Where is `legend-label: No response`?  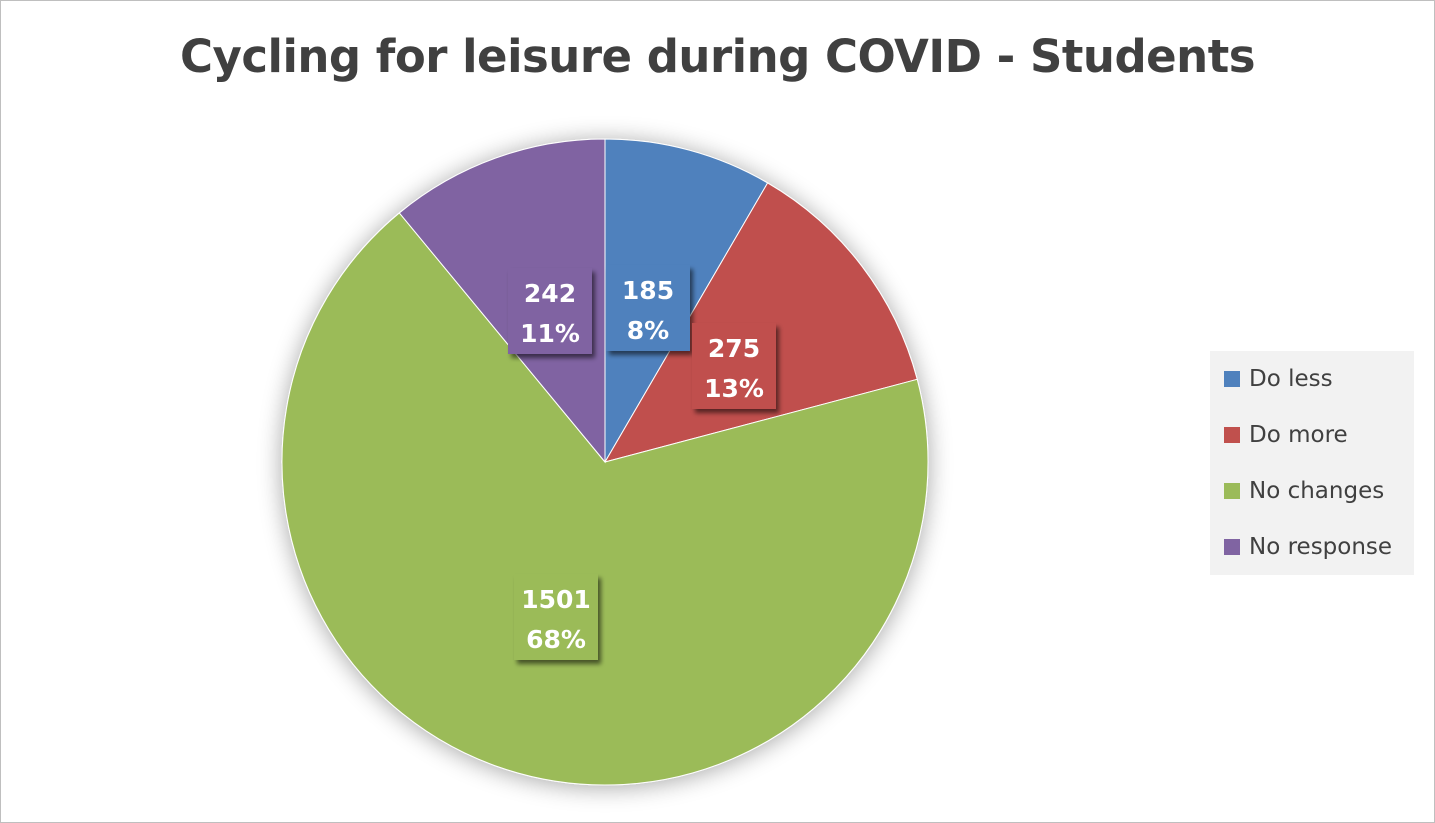
legend-label: No response is located at coordinates (1321, 547).